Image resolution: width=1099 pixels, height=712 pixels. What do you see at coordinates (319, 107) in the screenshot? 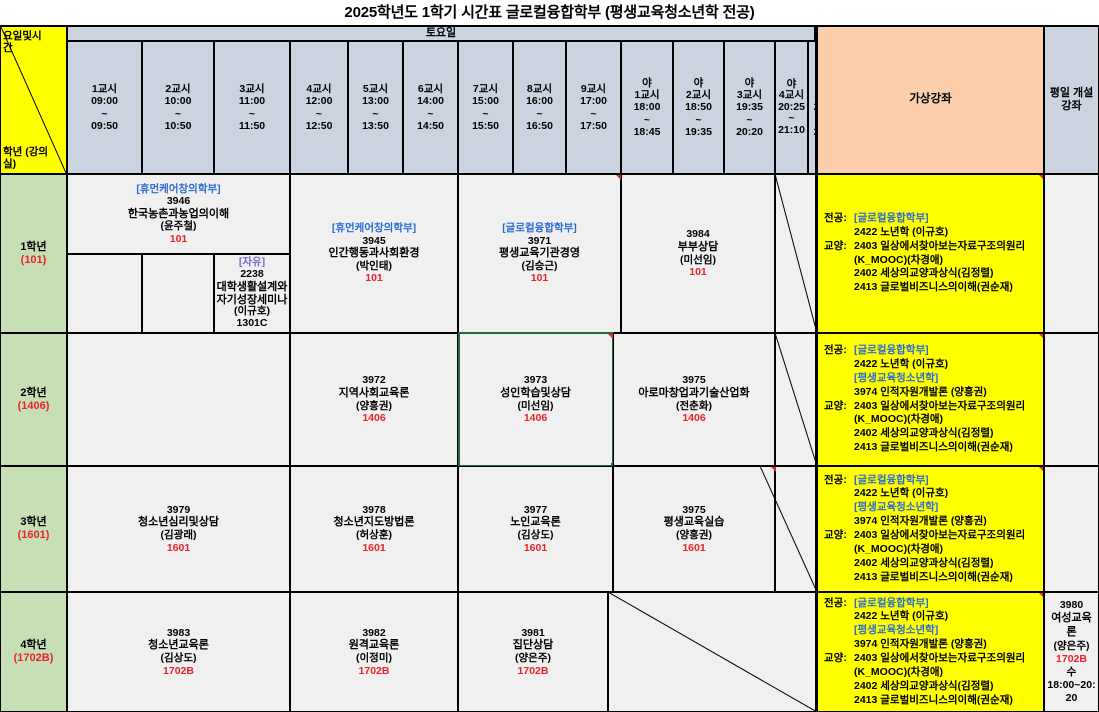
I see `period-header-4: 4교시 12:00 ~ 12:50` at bounding box center [319, 107].